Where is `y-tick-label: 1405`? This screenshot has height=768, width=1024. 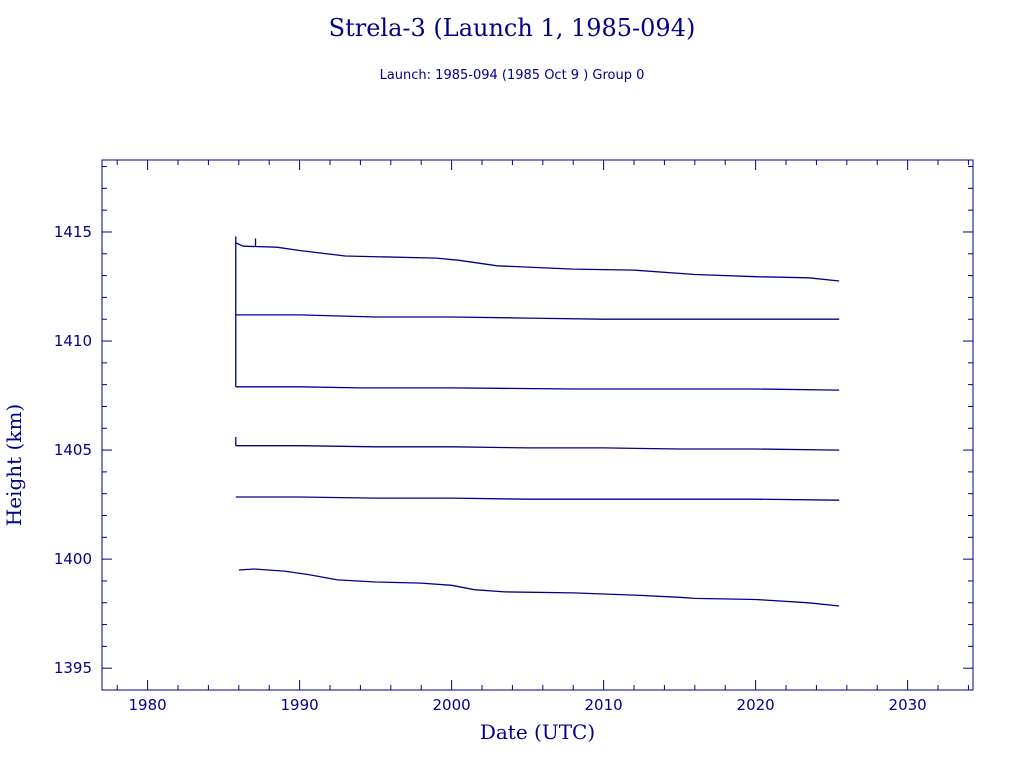
y-tick-label: 1405 is located at coordinates (73, 450).